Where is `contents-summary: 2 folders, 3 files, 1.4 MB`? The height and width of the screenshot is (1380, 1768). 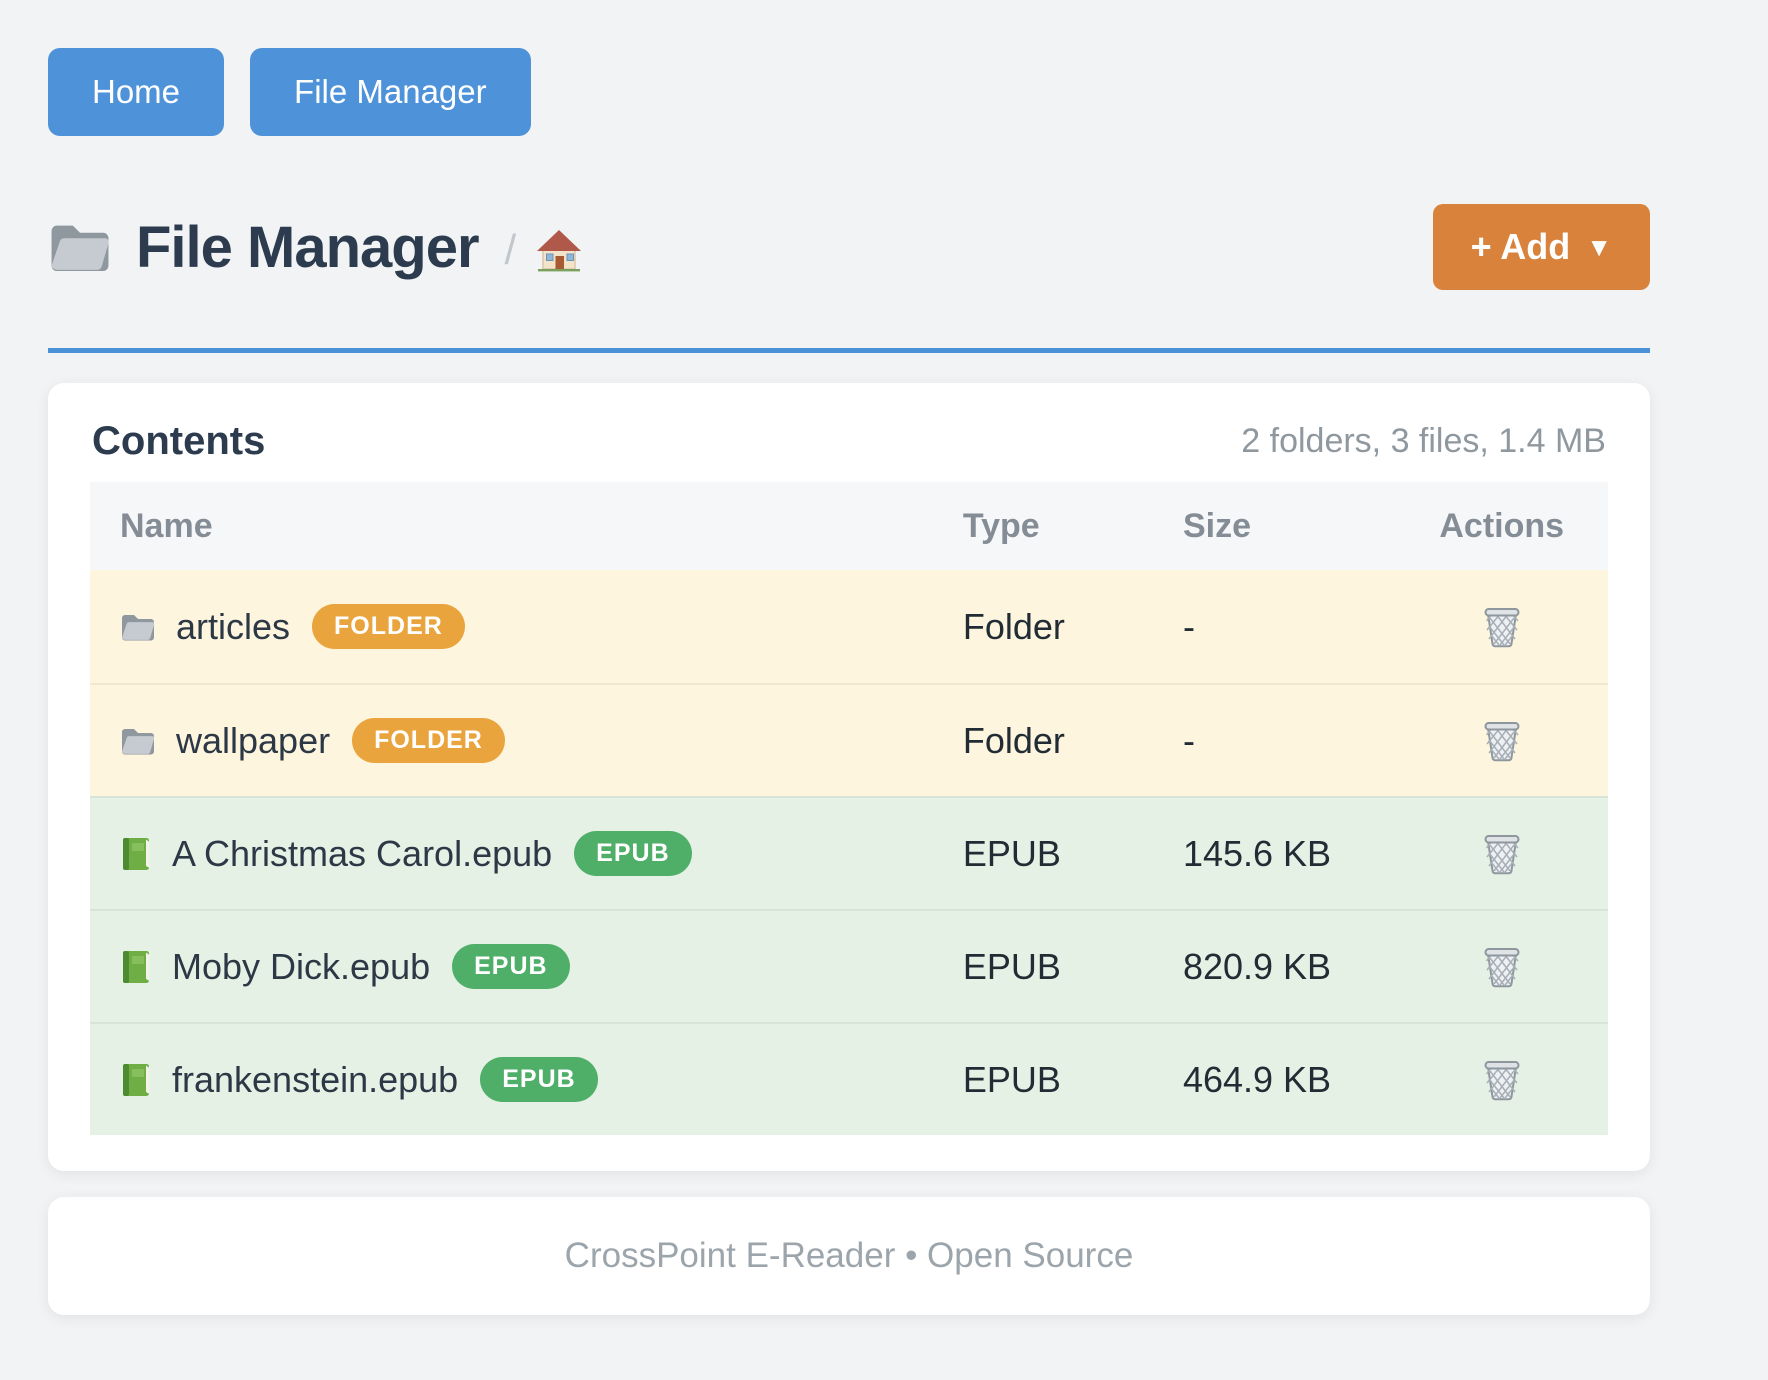
contents-summary: 2 folders, 3 files, 1.4 MB is located at coordinates (1423, 441).